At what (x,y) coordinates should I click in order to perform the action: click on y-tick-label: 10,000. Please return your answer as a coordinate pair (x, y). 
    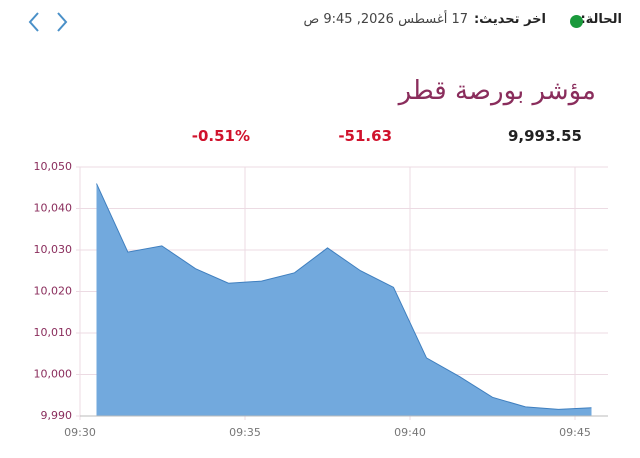
    Looking at the image, I should click on (53, 374).